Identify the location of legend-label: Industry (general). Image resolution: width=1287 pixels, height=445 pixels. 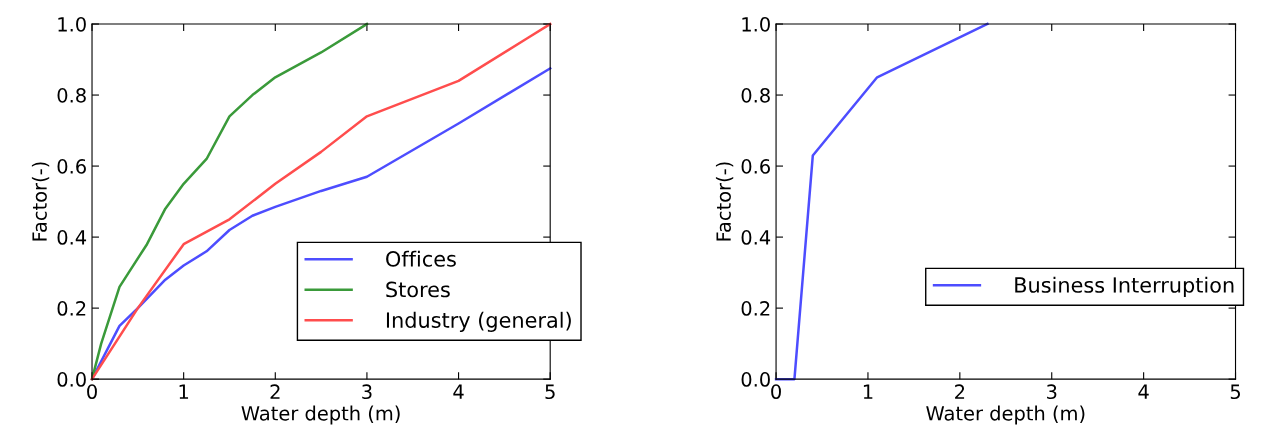
(478, 321).